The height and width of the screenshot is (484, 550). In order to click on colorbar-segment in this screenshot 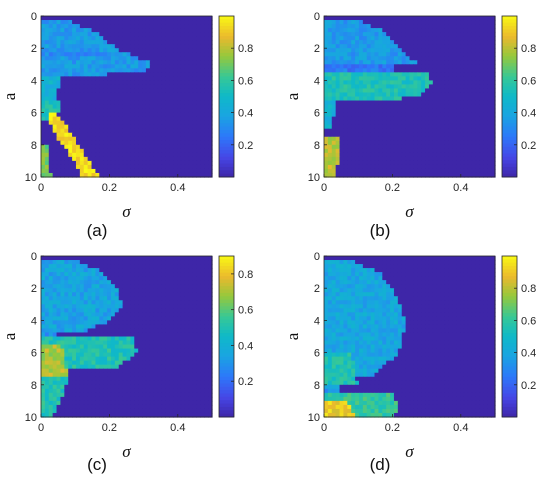, I will do `click(226, 75)`.